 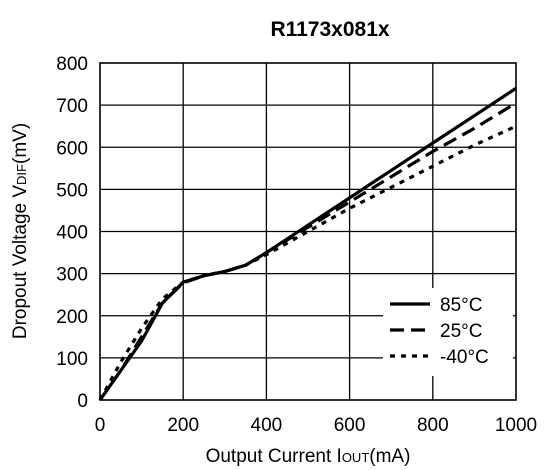 What do you see at coordinates (72, 190) in the screenshot?
I see `y-tick-label: 500` at bounding box center [72, 190].